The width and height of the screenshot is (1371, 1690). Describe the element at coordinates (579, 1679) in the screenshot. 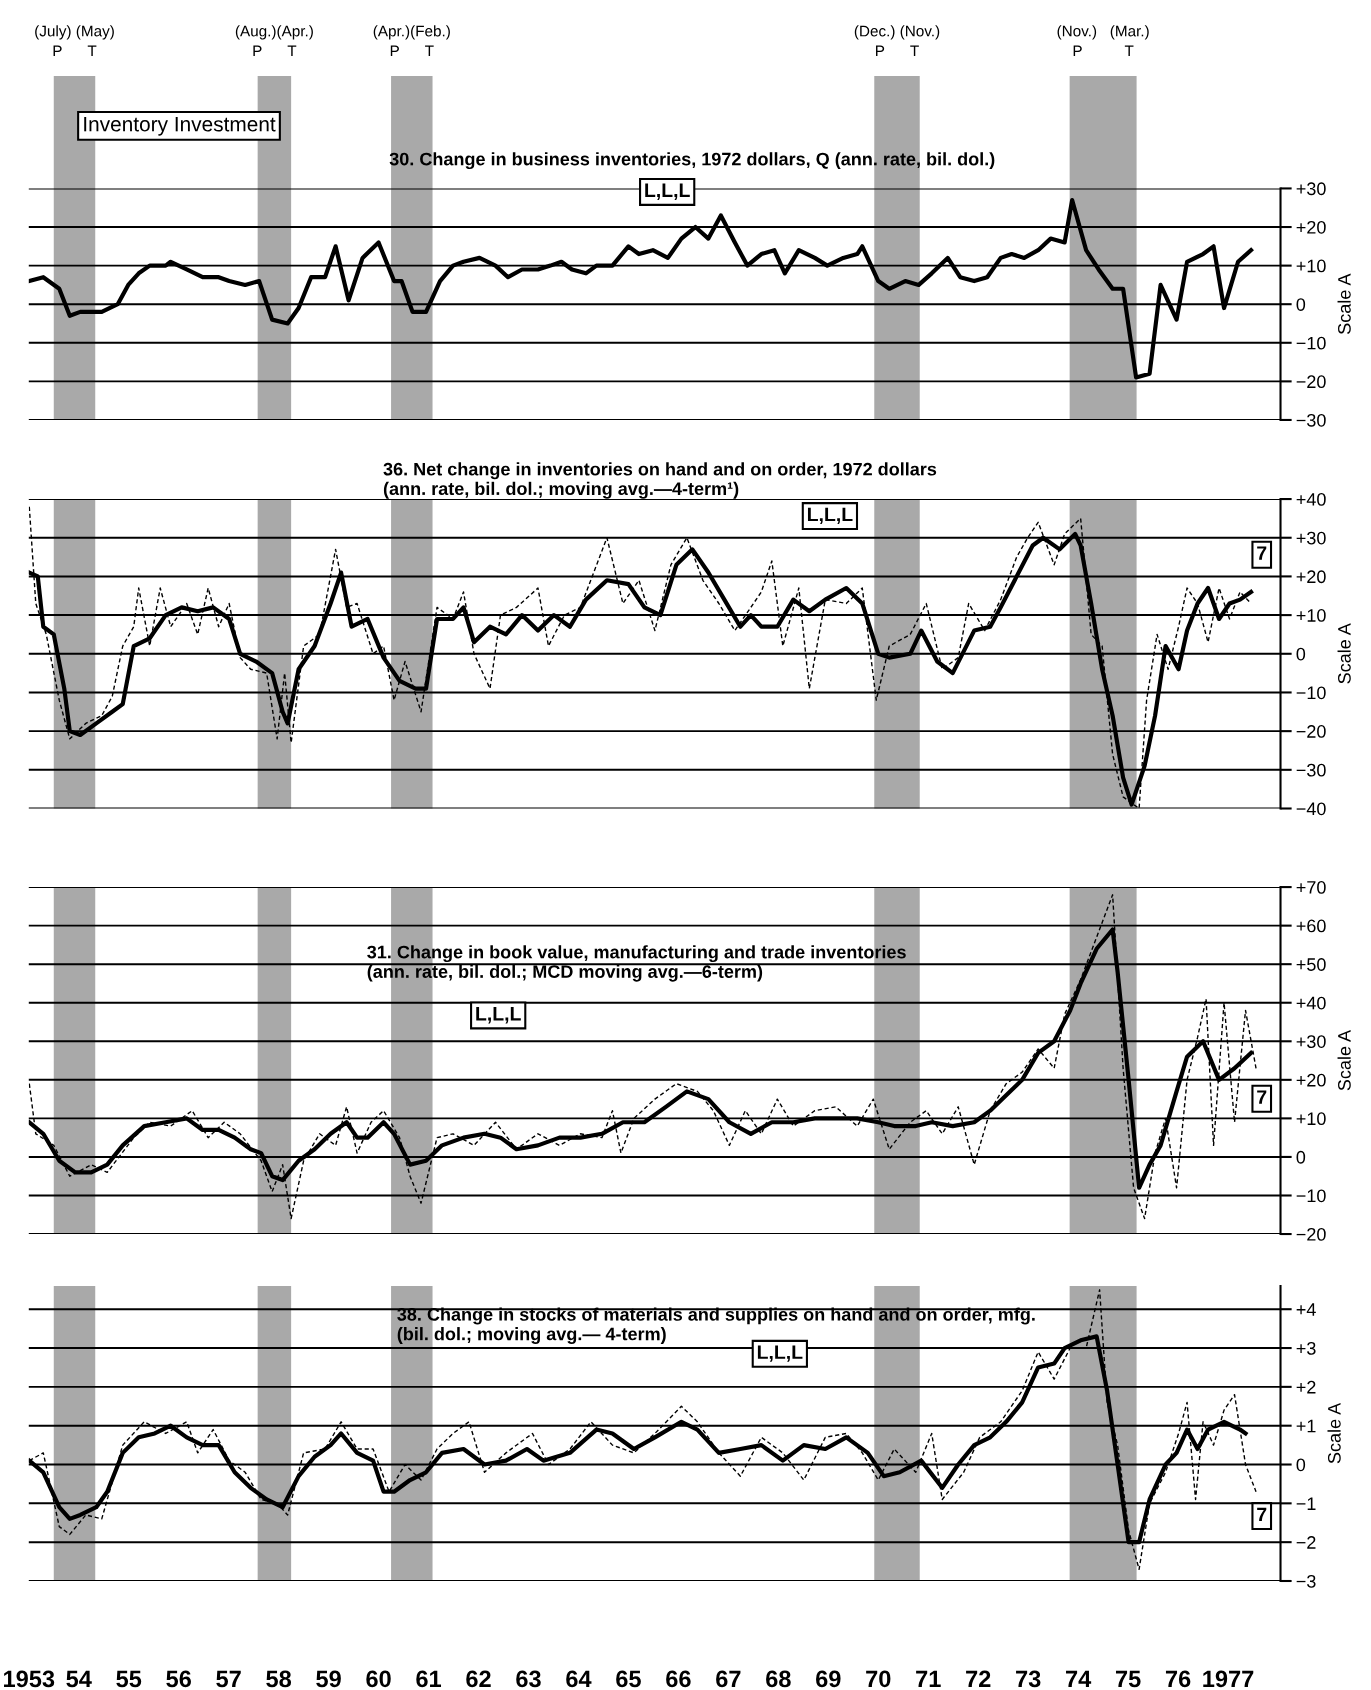

I see `x-tick-label: 64` at that location.